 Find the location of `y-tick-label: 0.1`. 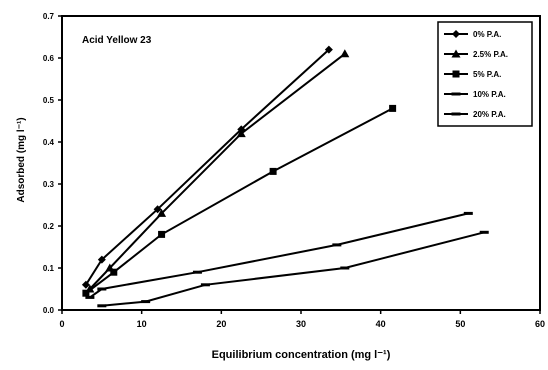

y-tick-label: 0.1 is located at coordinates (49, 268).